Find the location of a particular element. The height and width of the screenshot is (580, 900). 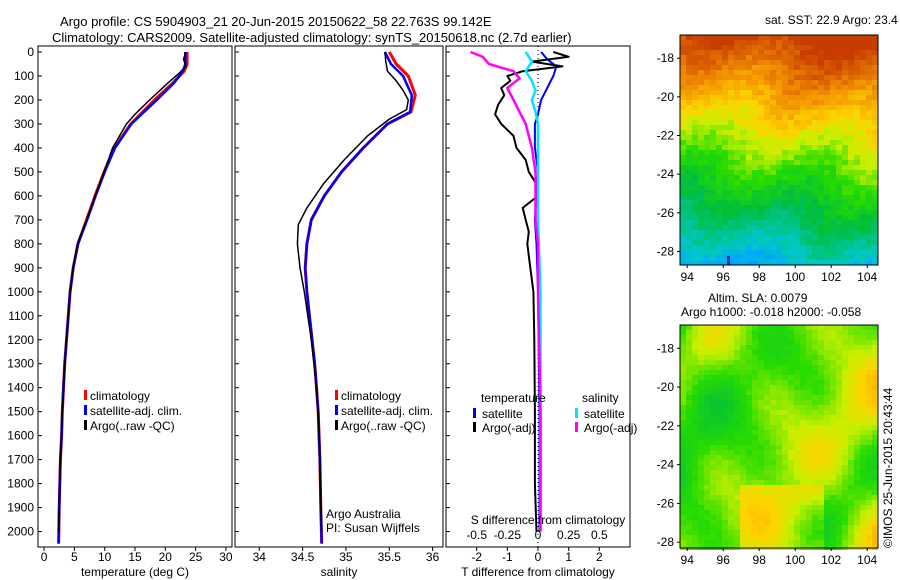

legend-label: satellite-adj. clim. is located at coordinates (387, 411).